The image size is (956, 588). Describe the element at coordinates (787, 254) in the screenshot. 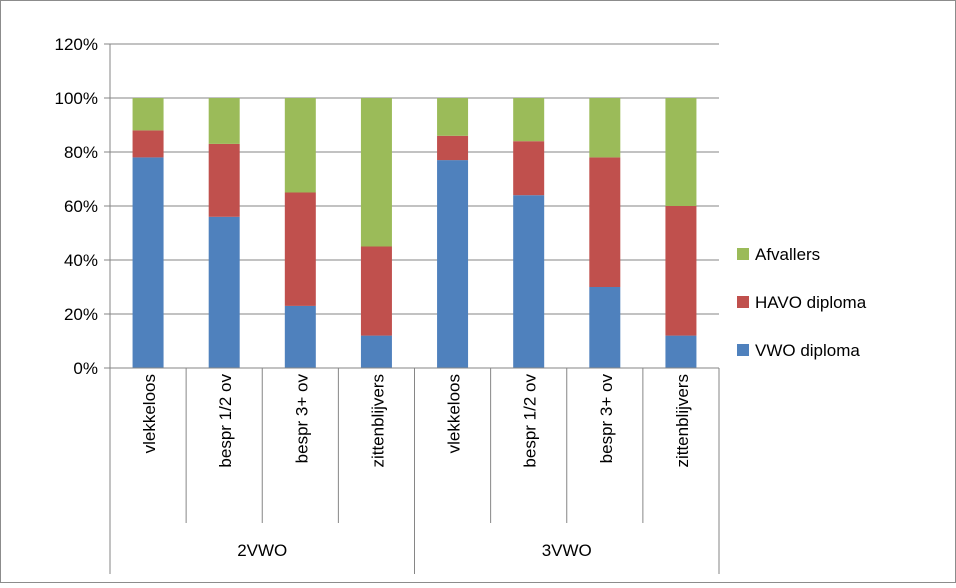

I see `legend-label: Afvallers` at that location.